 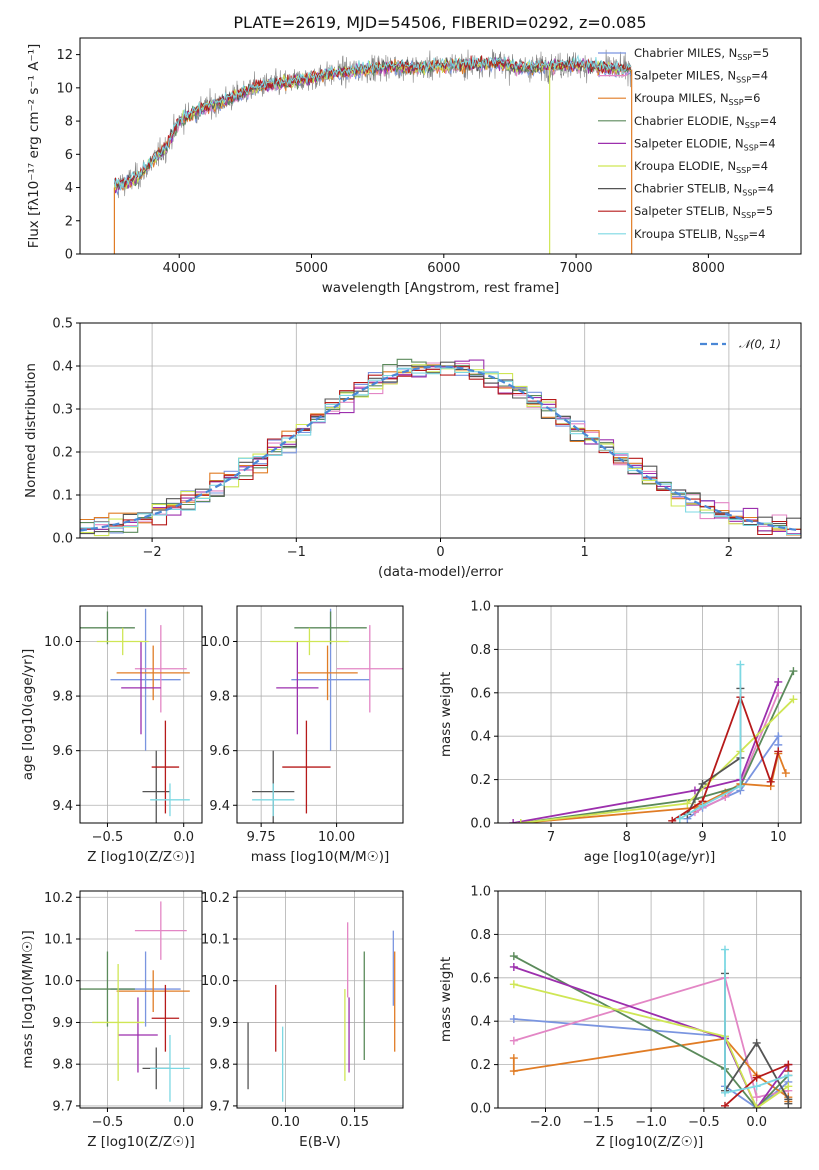 What do you see at coordinates (69, 122) in the screenshot?
I see `y-tick-label: 8` at bounding box center [69, 122].